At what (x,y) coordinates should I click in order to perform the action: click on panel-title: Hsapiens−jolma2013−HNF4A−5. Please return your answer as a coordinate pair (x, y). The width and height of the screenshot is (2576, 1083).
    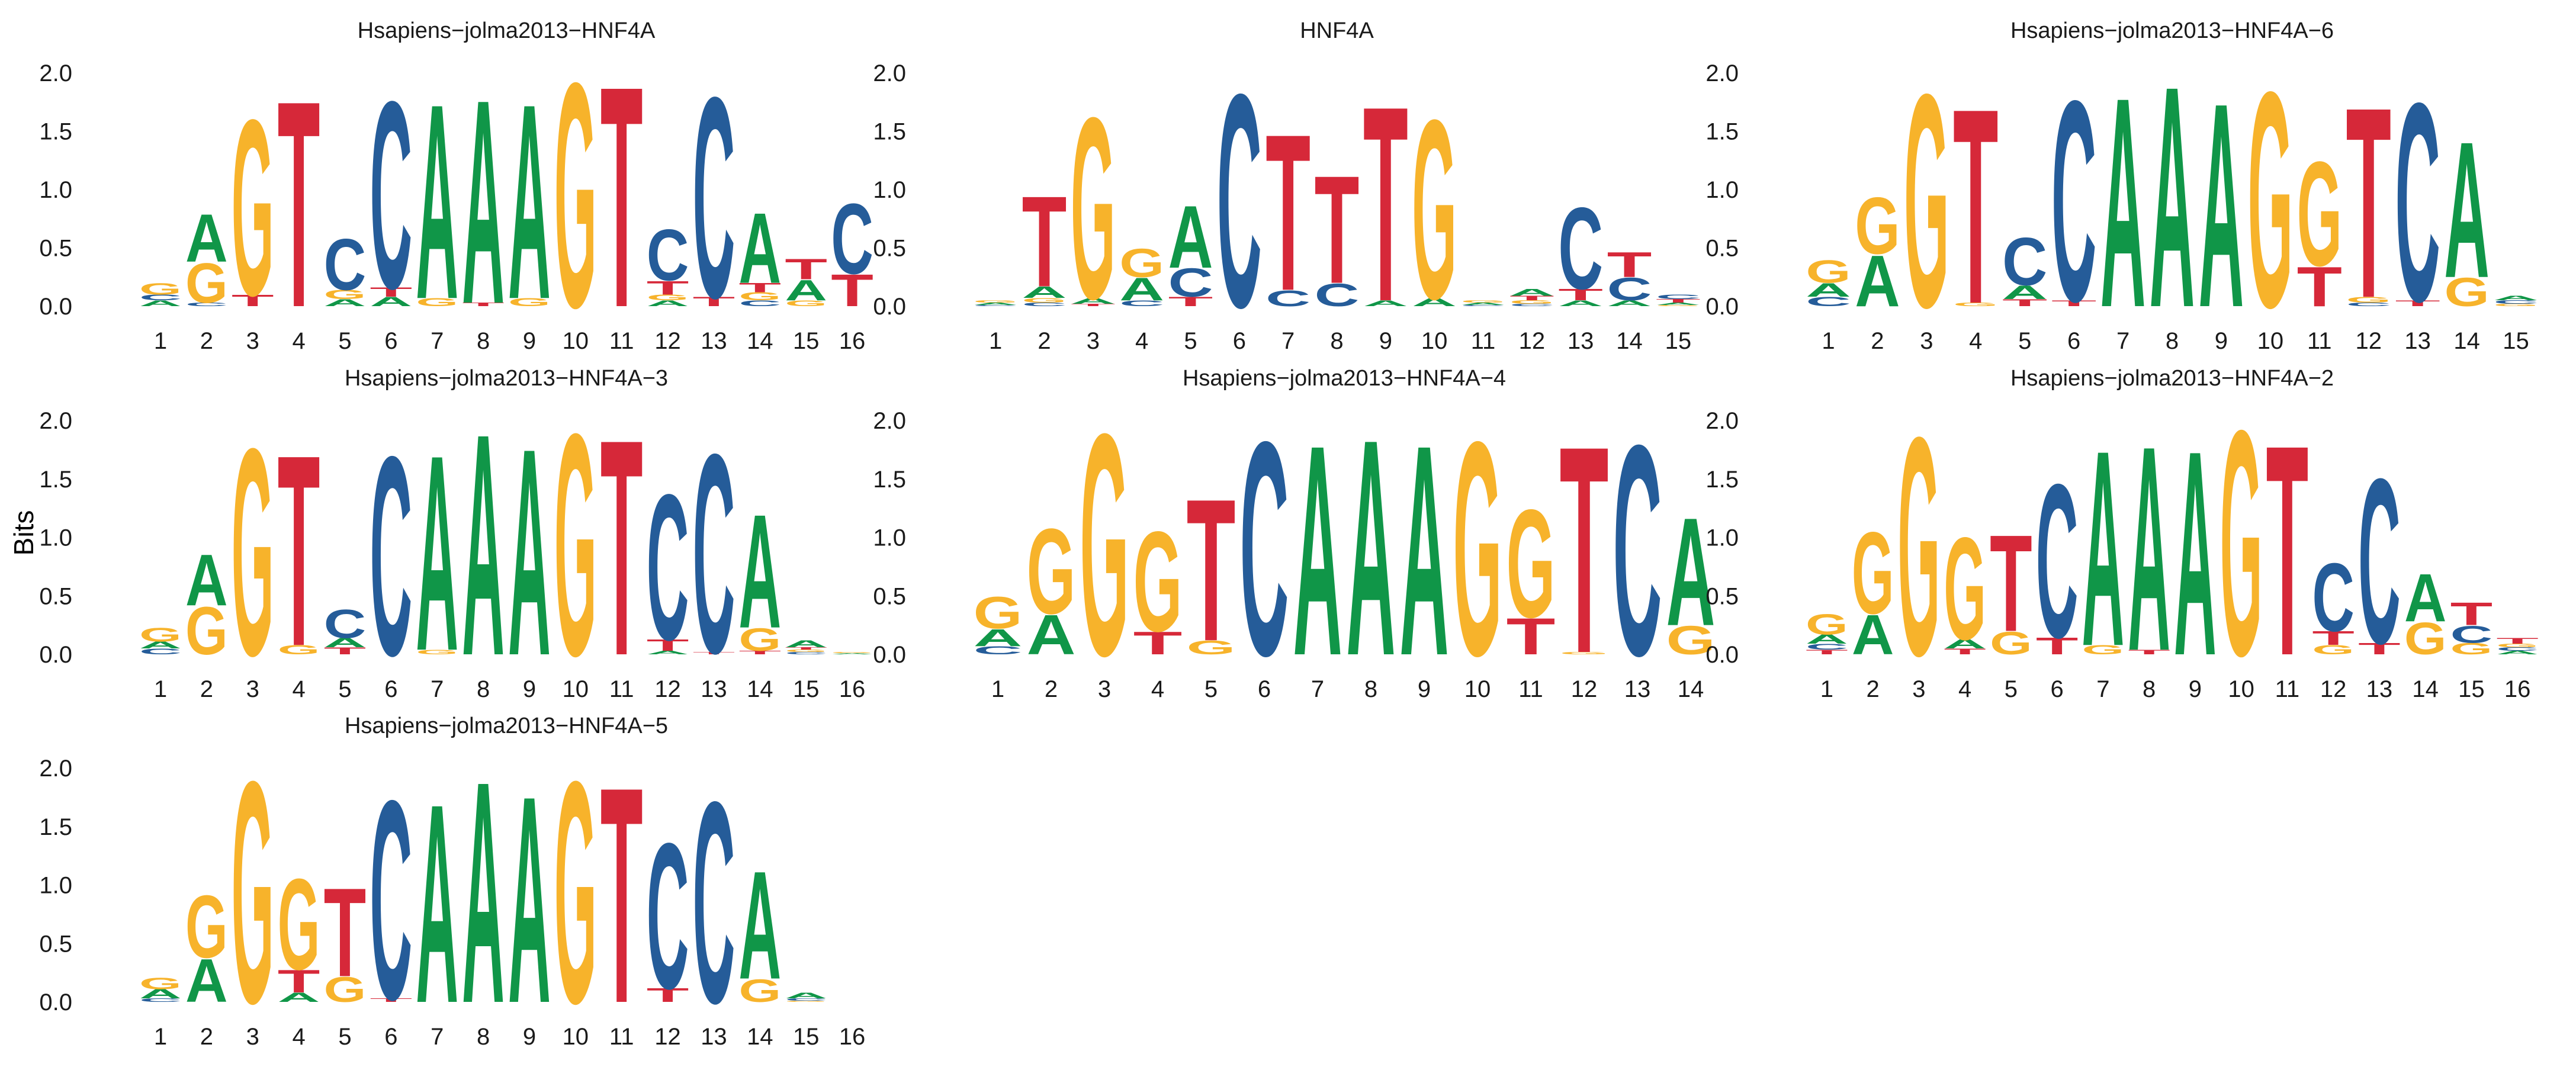
    Looking at the image, I should click on (506, 726).